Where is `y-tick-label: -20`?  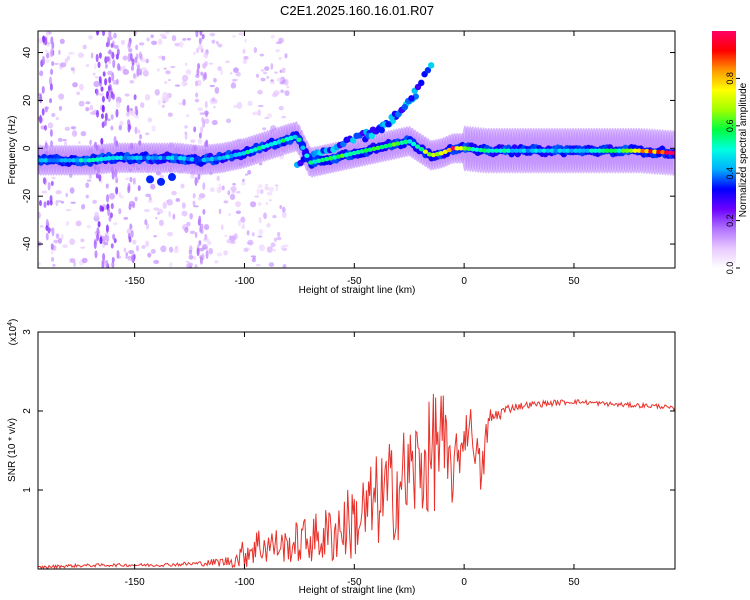 y-tick-label: -20 is located at coordinates (27, 196).